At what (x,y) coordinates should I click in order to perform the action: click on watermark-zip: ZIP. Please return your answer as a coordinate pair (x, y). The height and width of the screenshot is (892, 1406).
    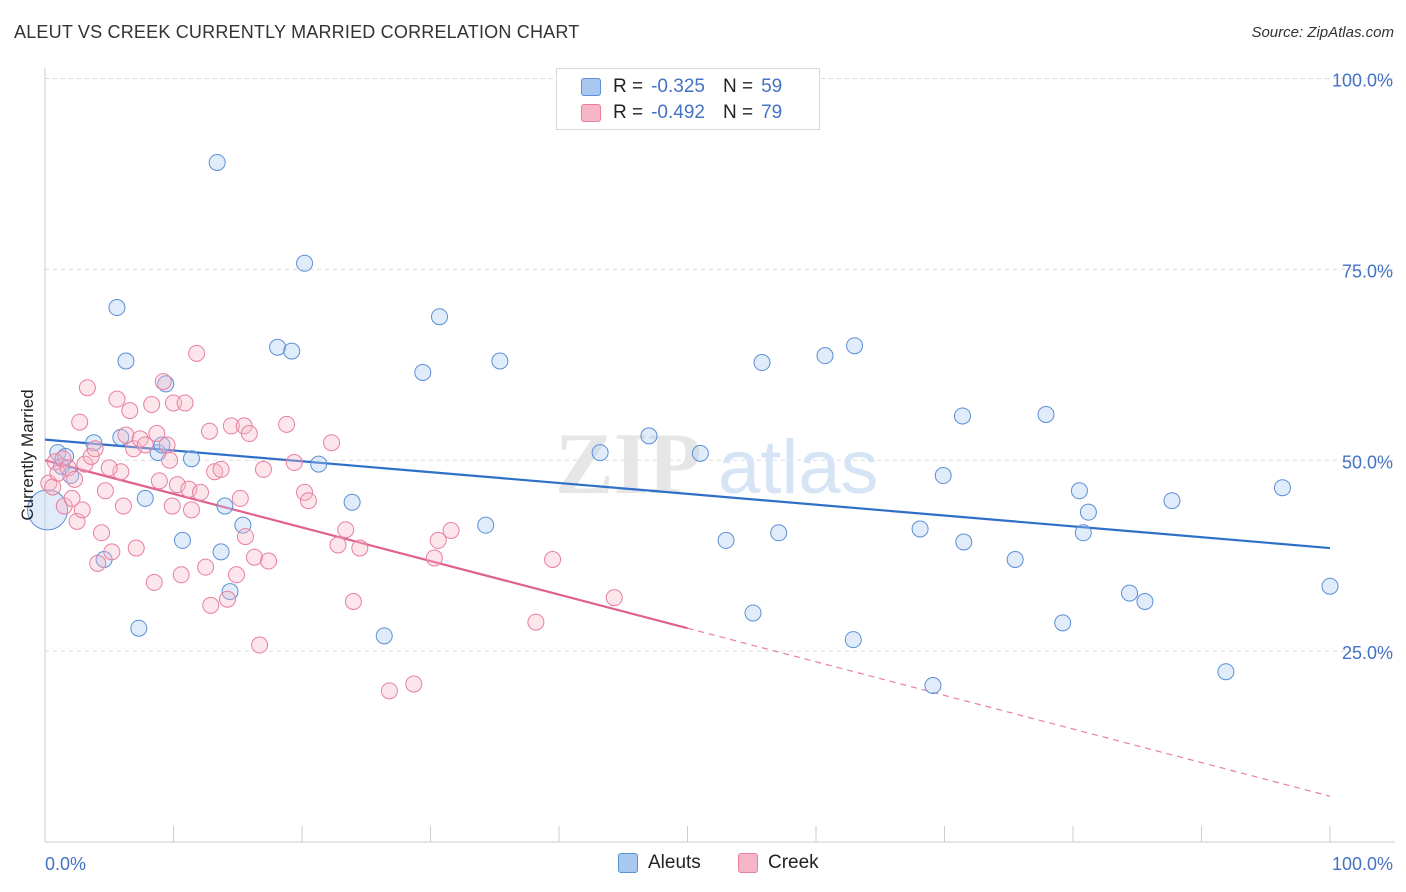
    Looking at the image, I should click on (628, 464).